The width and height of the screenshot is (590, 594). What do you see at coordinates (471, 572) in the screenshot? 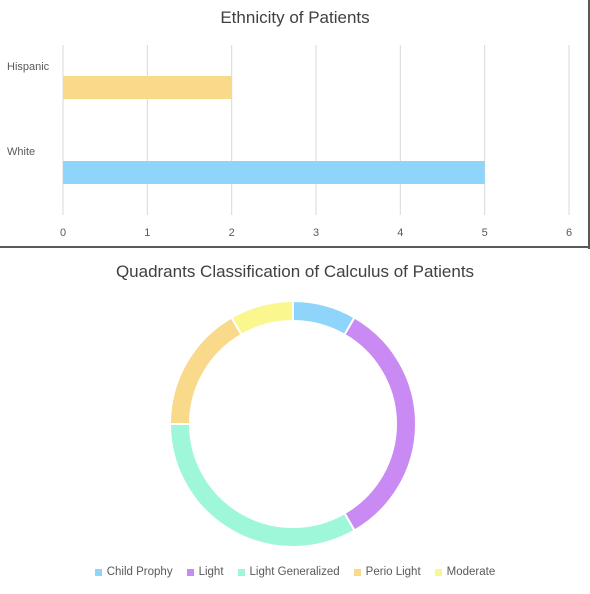
I see `legend-label: Moderate` at bounding box center [471, 572].